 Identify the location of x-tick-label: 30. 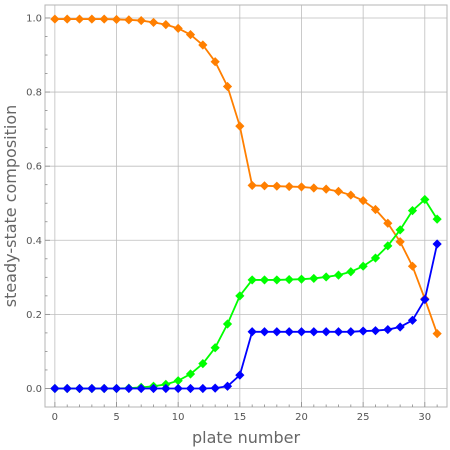
(424, 417).